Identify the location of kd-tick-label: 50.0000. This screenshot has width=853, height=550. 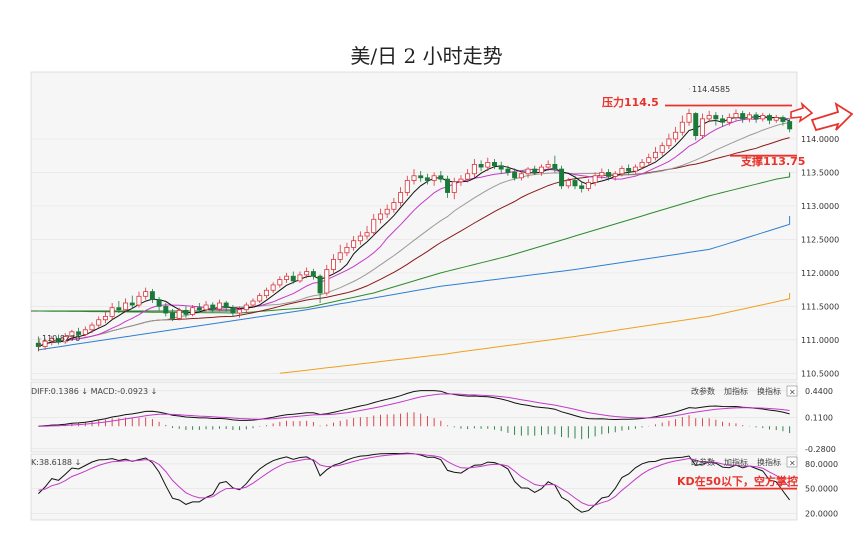
(821, 489).